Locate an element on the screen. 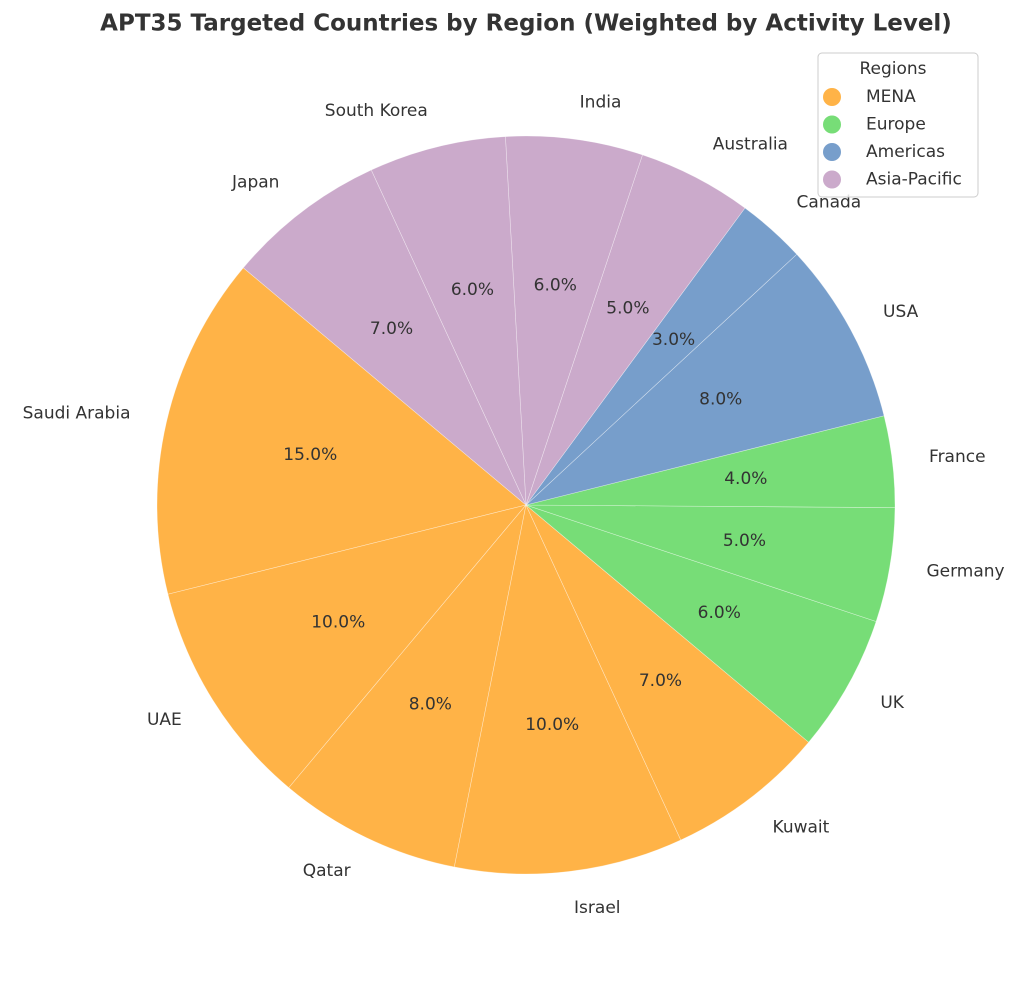  legend-title: Regions is located at coordinates (892, 69).